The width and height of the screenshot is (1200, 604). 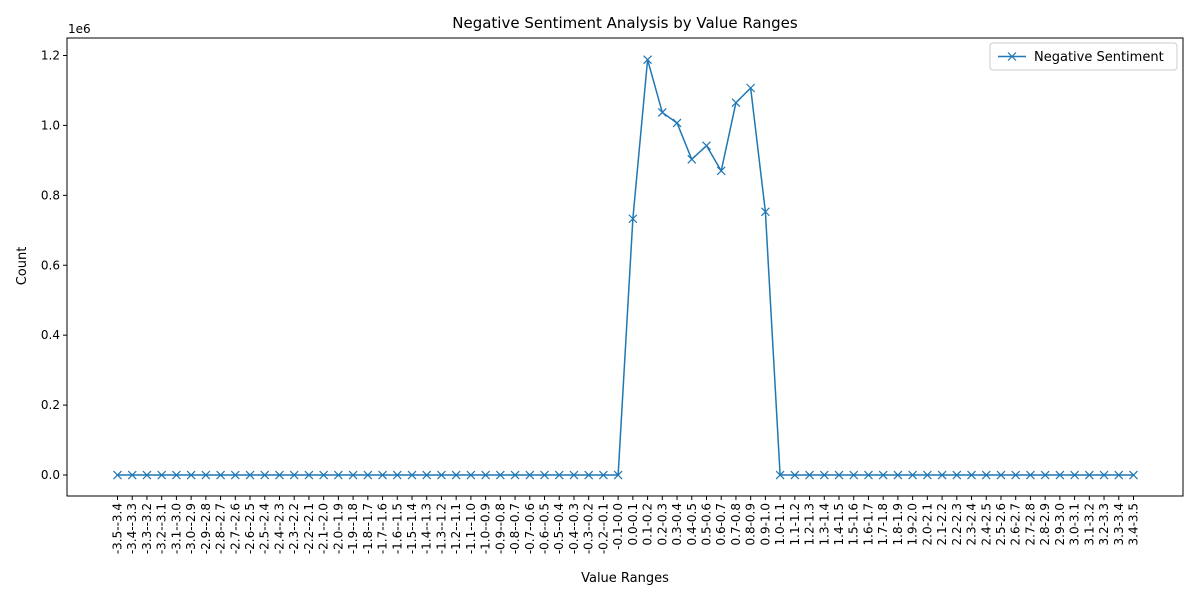 What do you see at coordinates (50, 265) in the screenshot?
I see `y-tick-label: 0.6` at bounding box center [50, 265].